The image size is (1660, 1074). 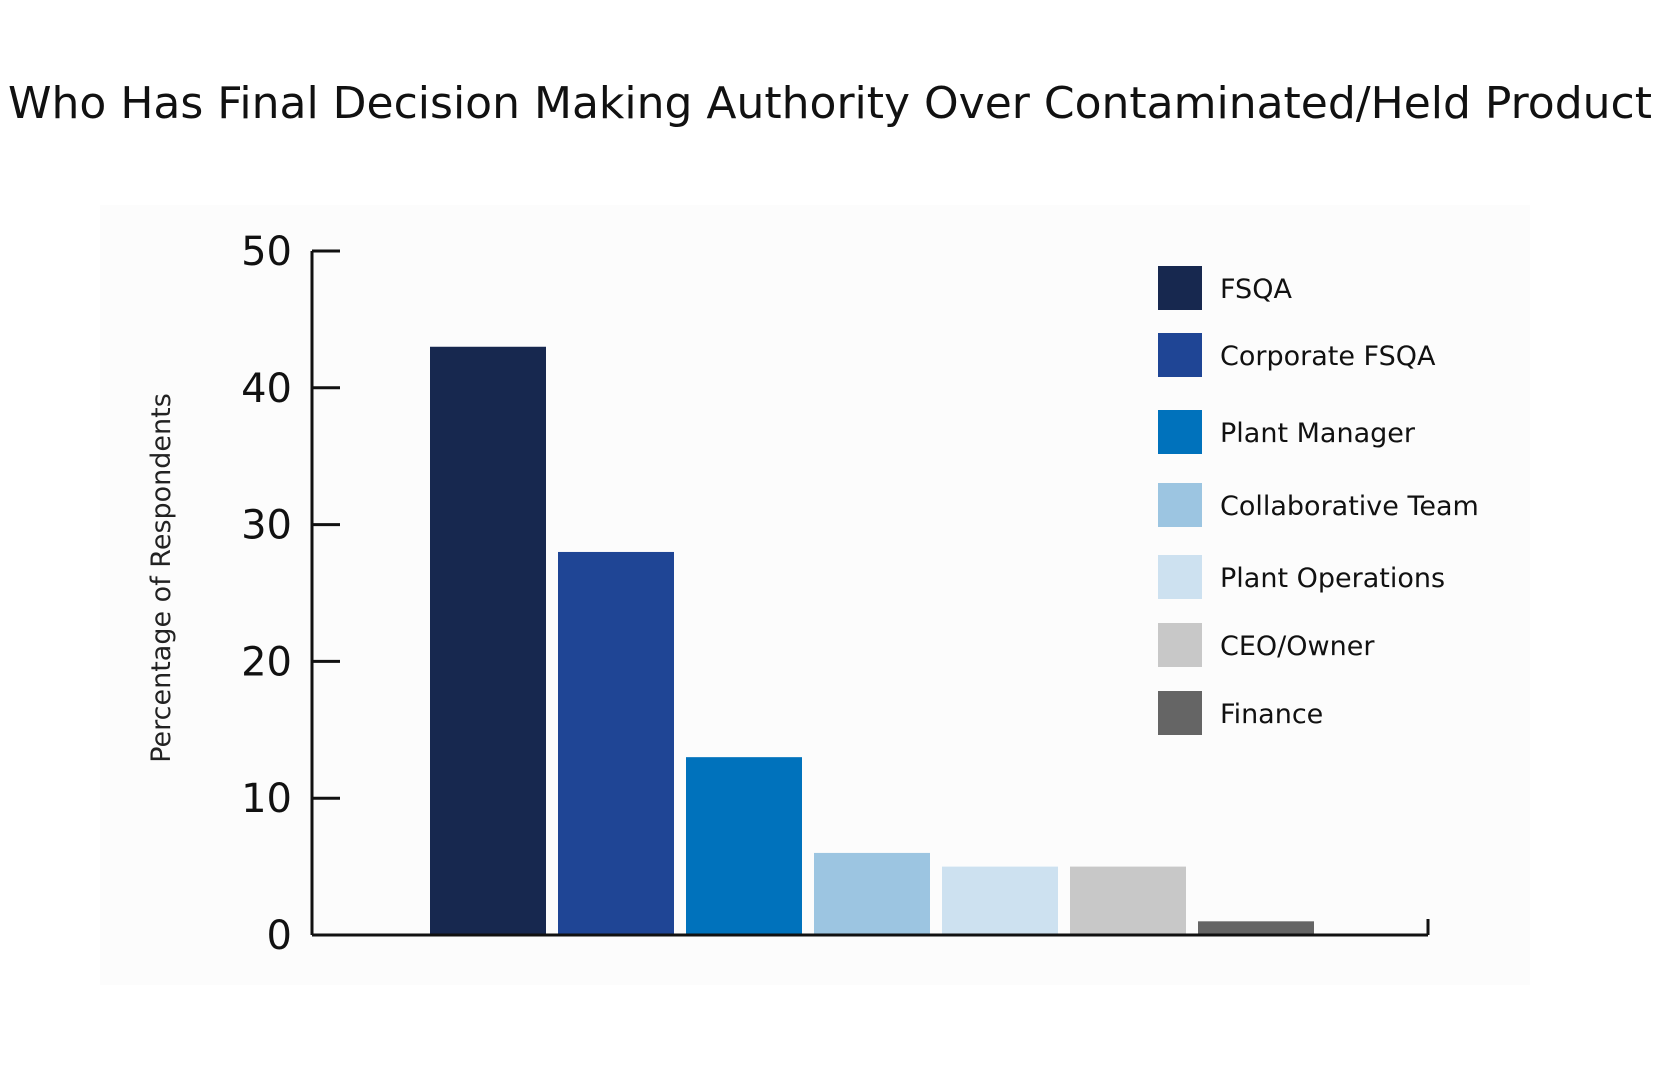 What do you see at coordinates (1256, 928) in the screenshot?
I see `bar-finance` at bounding box center [1256, 928].